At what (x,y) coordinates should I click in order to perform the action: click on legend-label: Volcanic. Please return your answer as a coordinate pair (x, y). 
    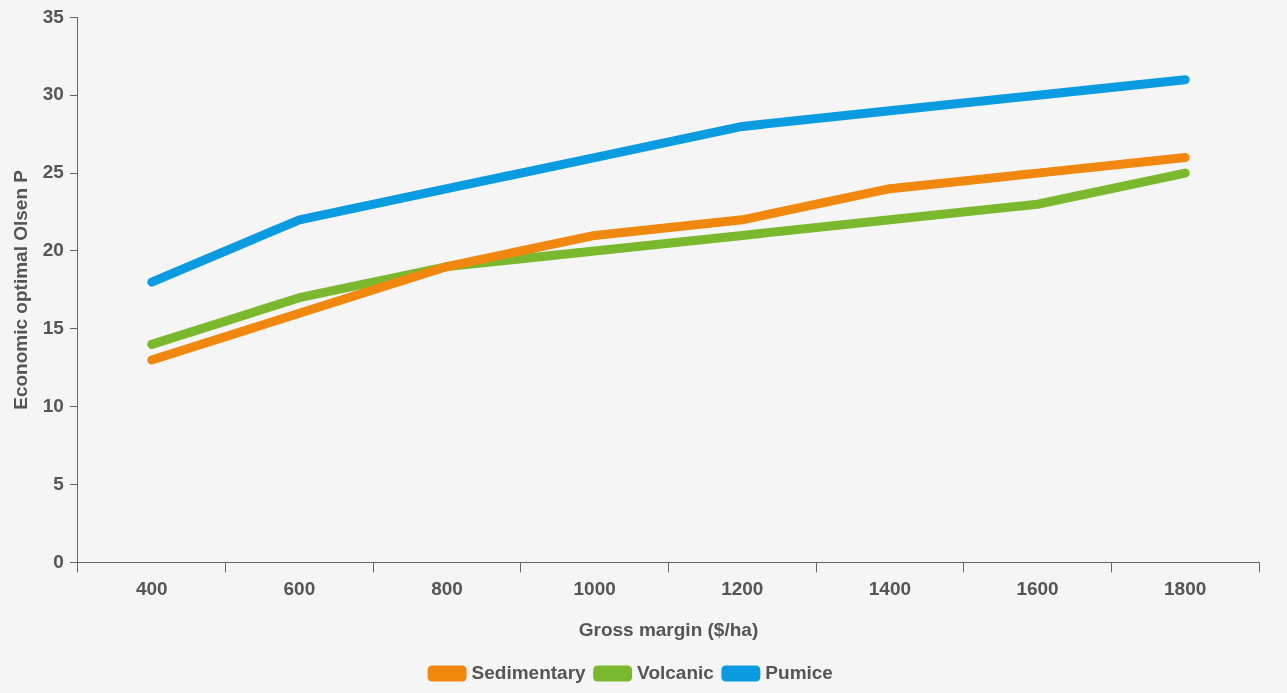
    Looking at the image, I should click on (676, 672).